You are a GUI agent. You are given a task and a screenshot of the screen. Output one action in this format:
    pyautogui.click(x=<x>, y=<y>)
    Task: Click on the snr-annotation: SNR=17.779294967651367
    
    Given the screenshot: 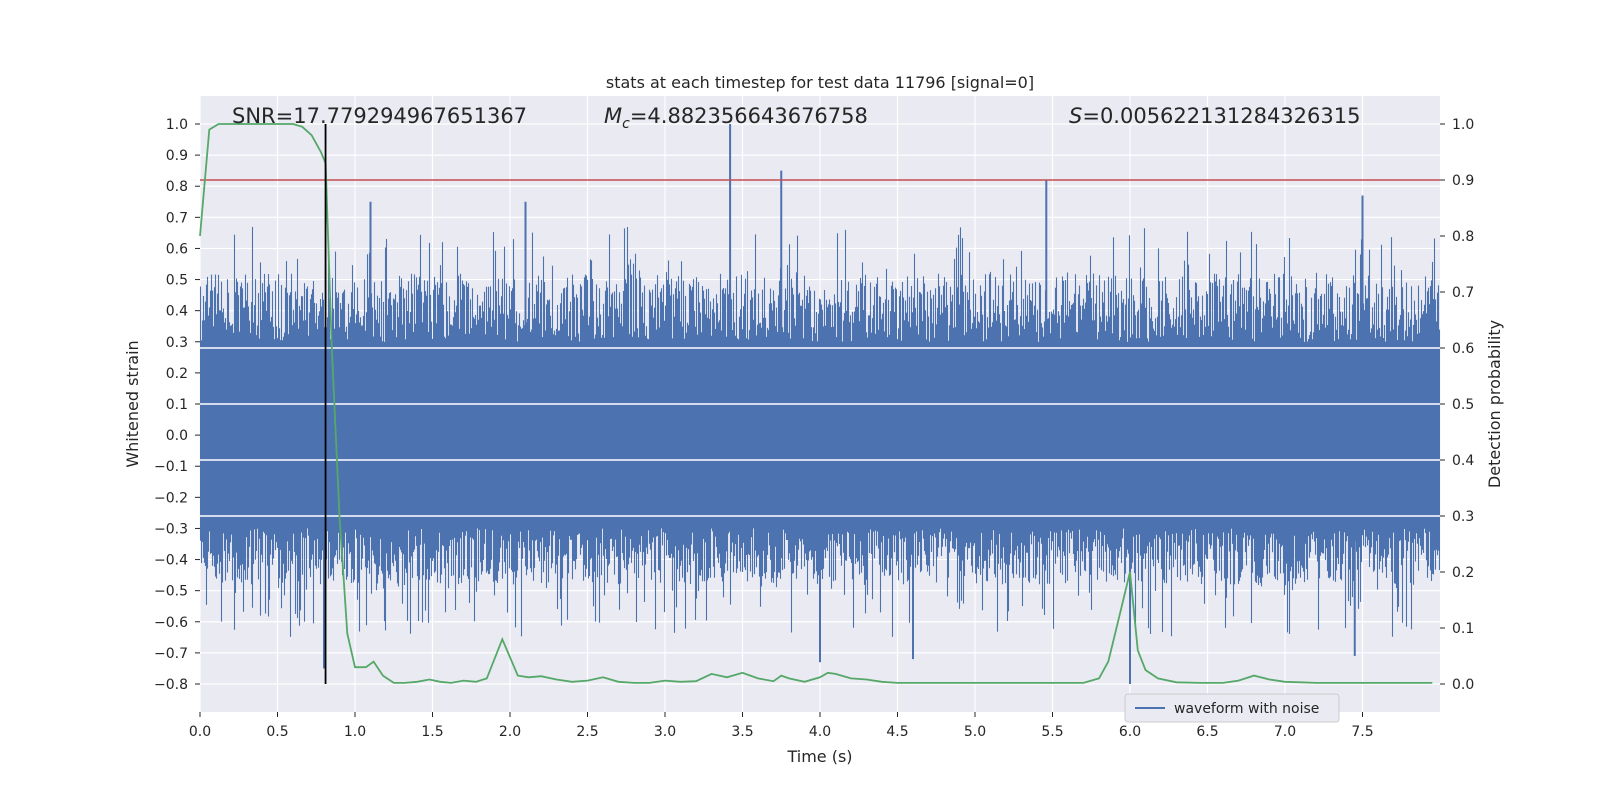 What is the action you would take?
    pyautogui.click(x=379, y=116)
    